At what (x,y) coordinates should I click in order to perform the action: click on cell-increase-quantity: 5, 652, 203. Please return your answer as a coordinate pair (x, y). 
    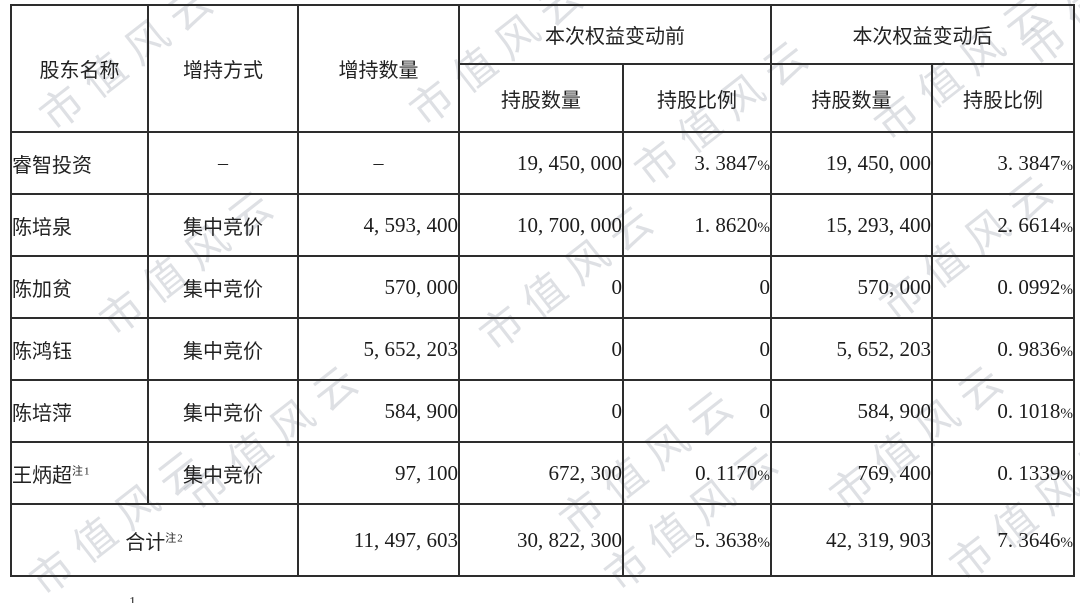
    Looking at the image, I should click on (378, 349).